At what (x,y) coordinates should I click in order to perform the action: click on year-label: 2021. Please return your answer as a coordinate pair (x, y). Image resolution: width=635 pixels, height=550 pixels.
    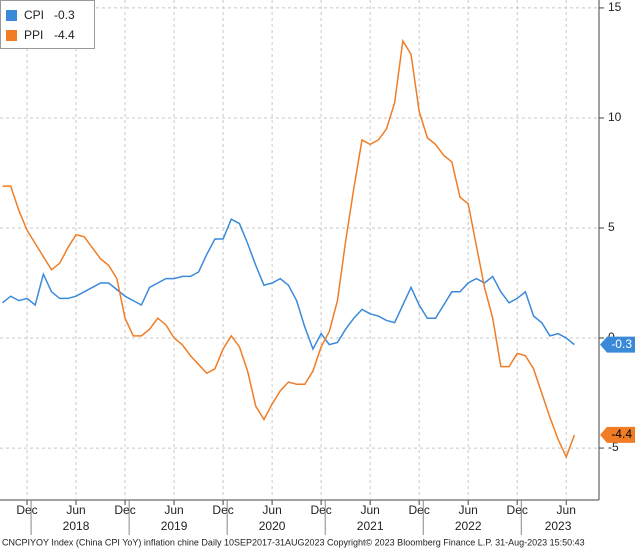
    Looking at the image, I should click on (370, 526).